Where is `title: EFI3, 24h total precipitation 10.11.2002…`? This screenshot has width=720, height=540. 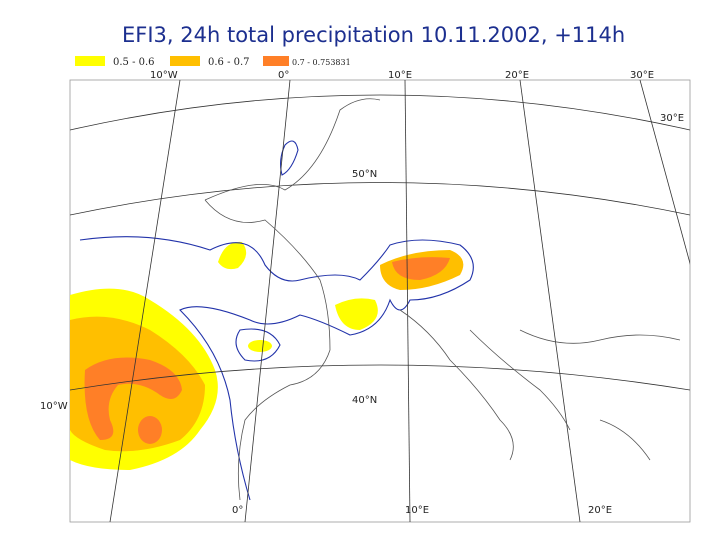
title: EFI3, 24h total precipitation 10.11.2002… is located at coordinates (373, 35).